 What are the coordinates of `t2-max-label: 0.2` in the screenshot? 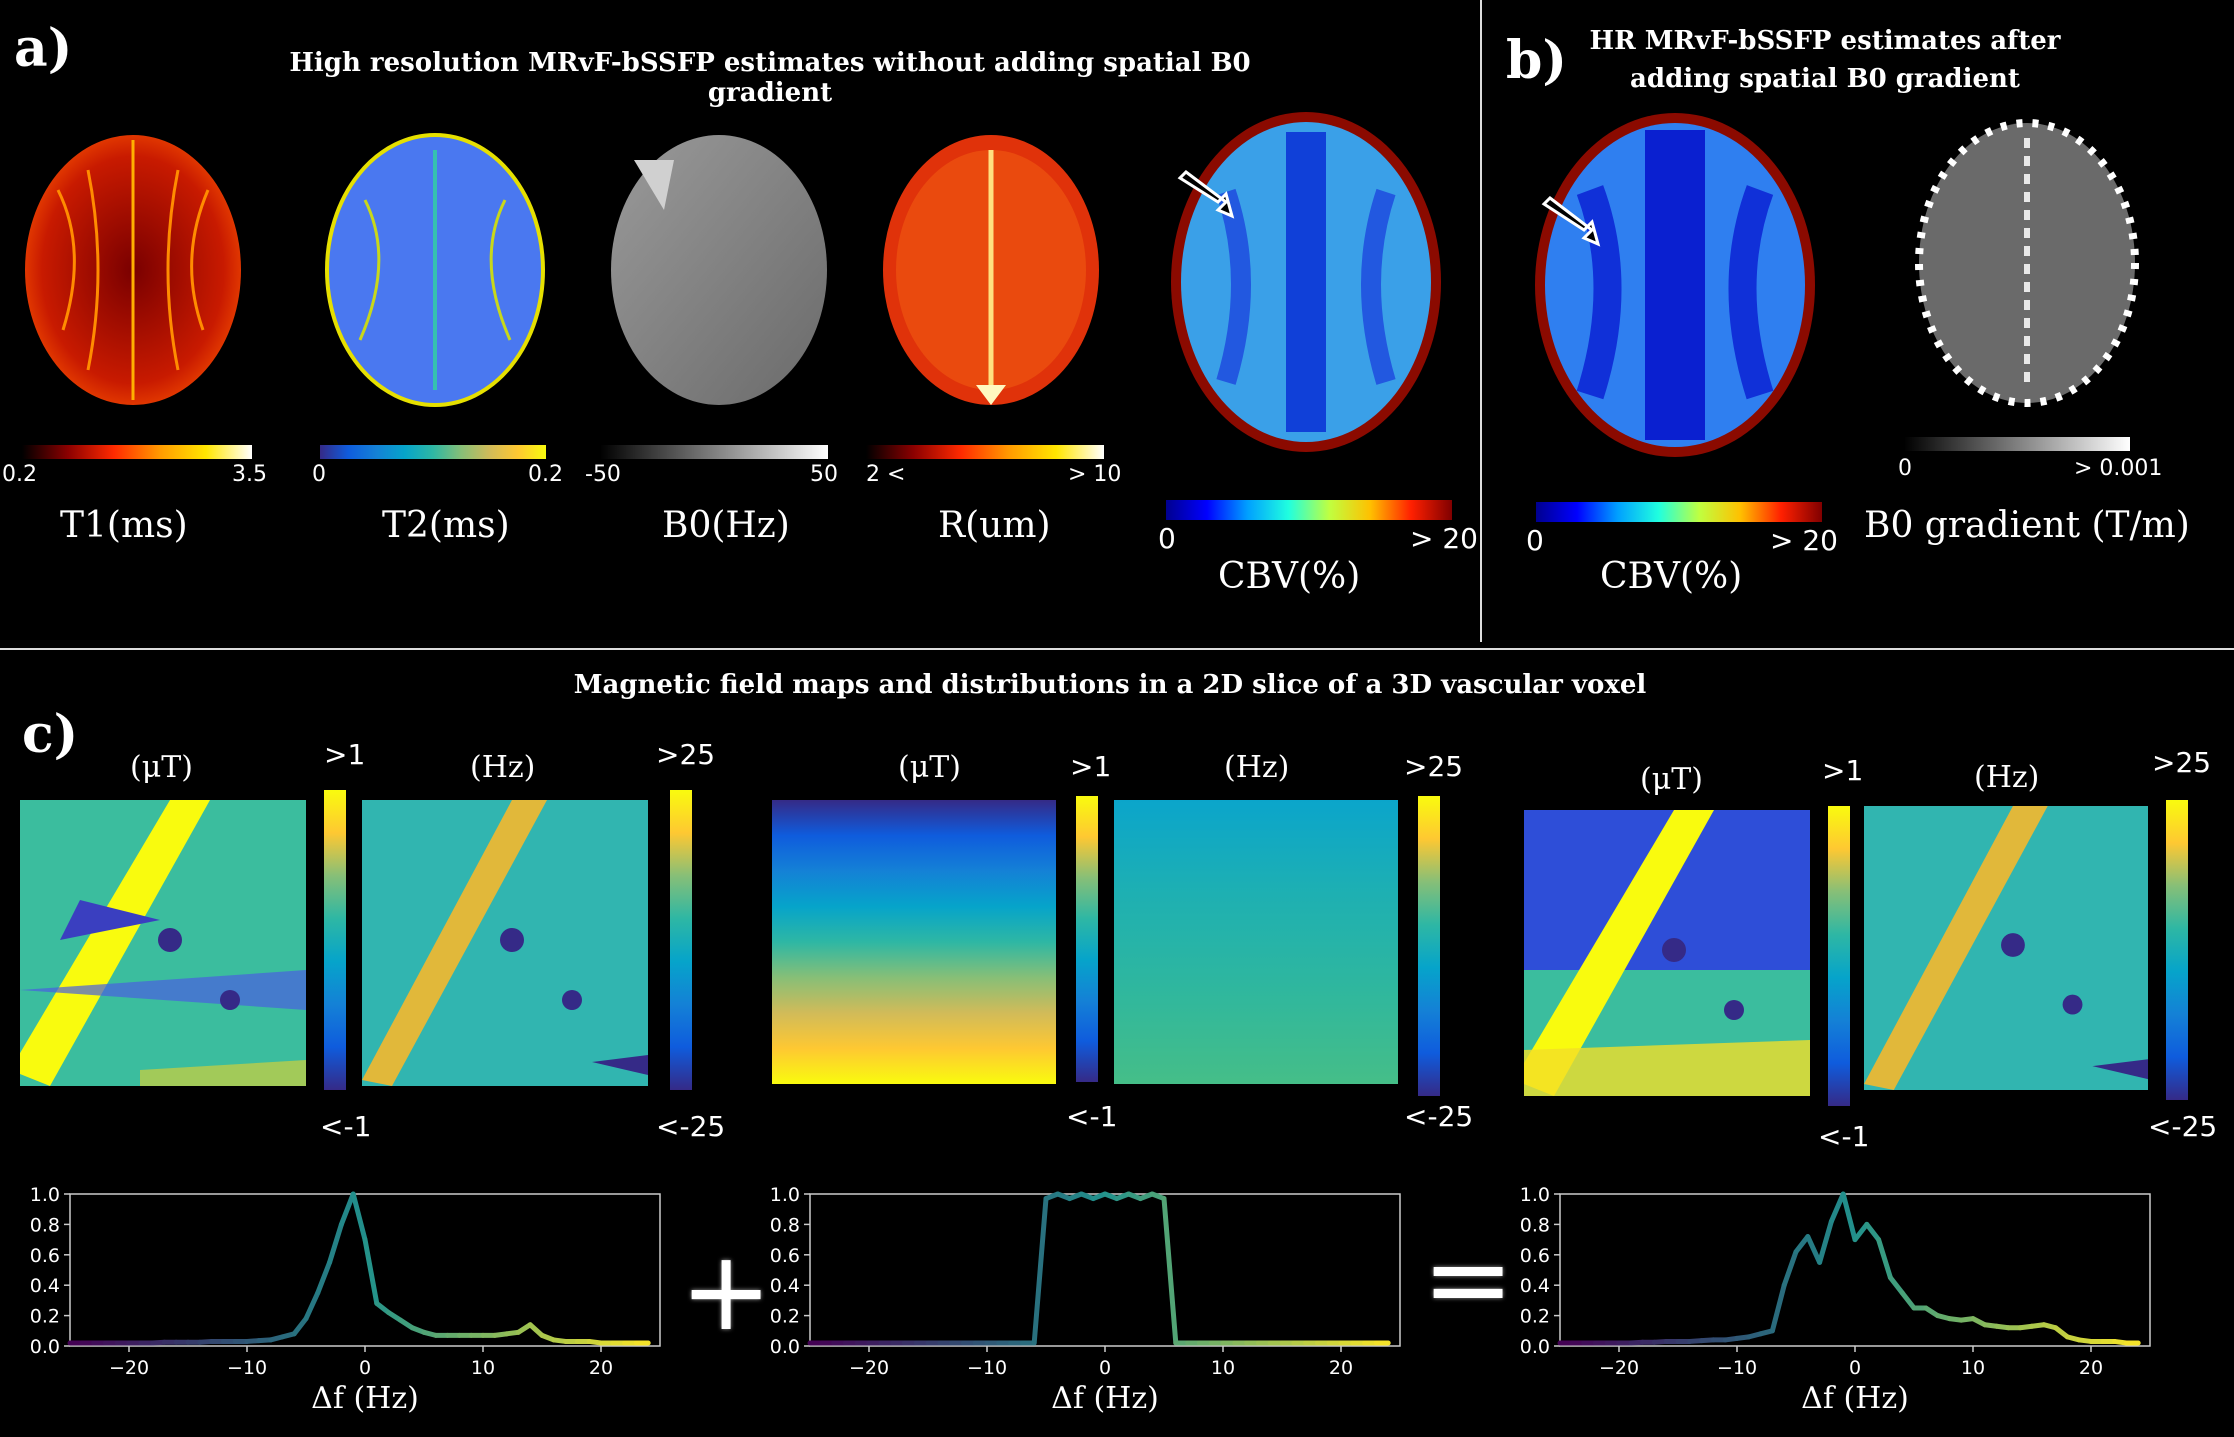 It's located at (545, 474).